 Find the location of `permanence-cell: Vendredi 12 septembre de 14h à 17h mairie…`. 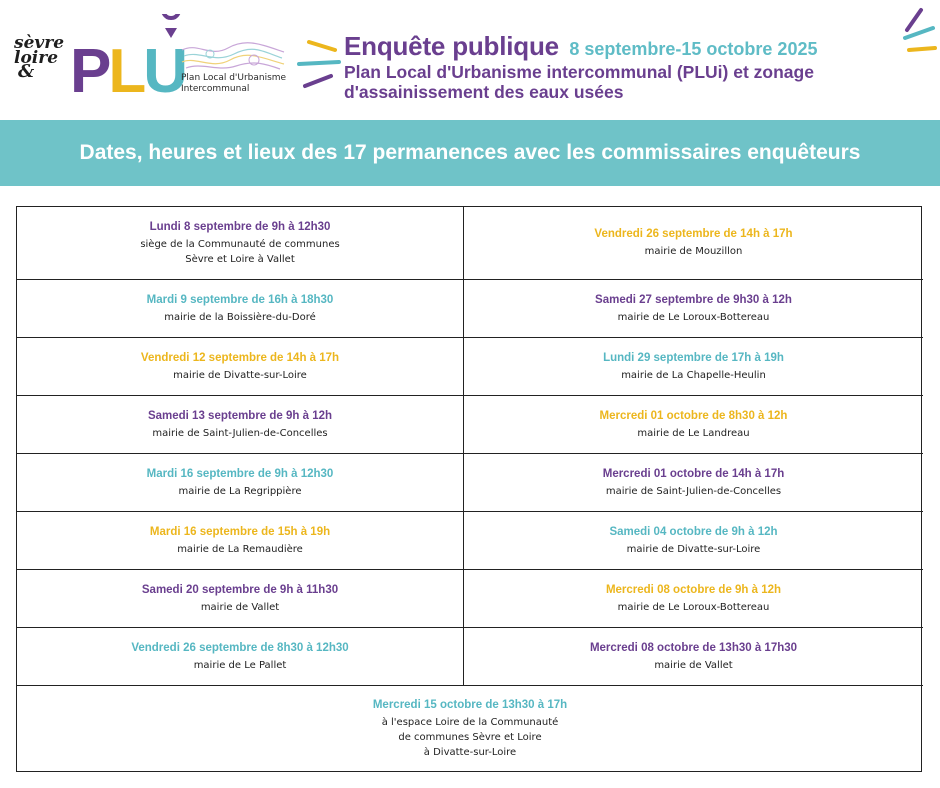

permanence-cell: Vendredi 12 septembre de 14h à 17h mairie… is located at coordinates (240, 367).